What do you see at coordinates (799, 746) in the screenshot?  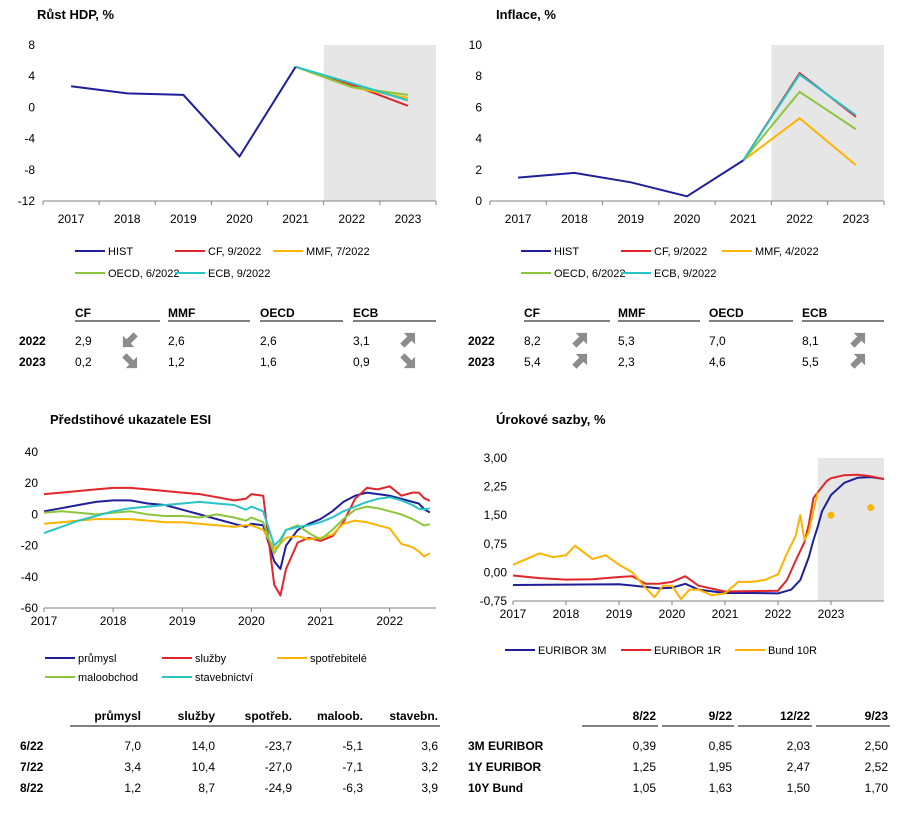 I see `table-cell: 2,03` at bounding box center [799, 746].